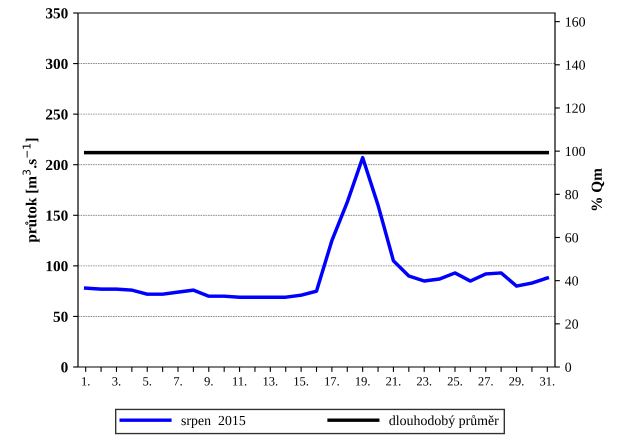 The height and width of the screenshot is (445, 620). What do you see at coordinates (86, 381) in the screenshot?
I see `x-tick-label: 1.` at bounding box center [86, 381].